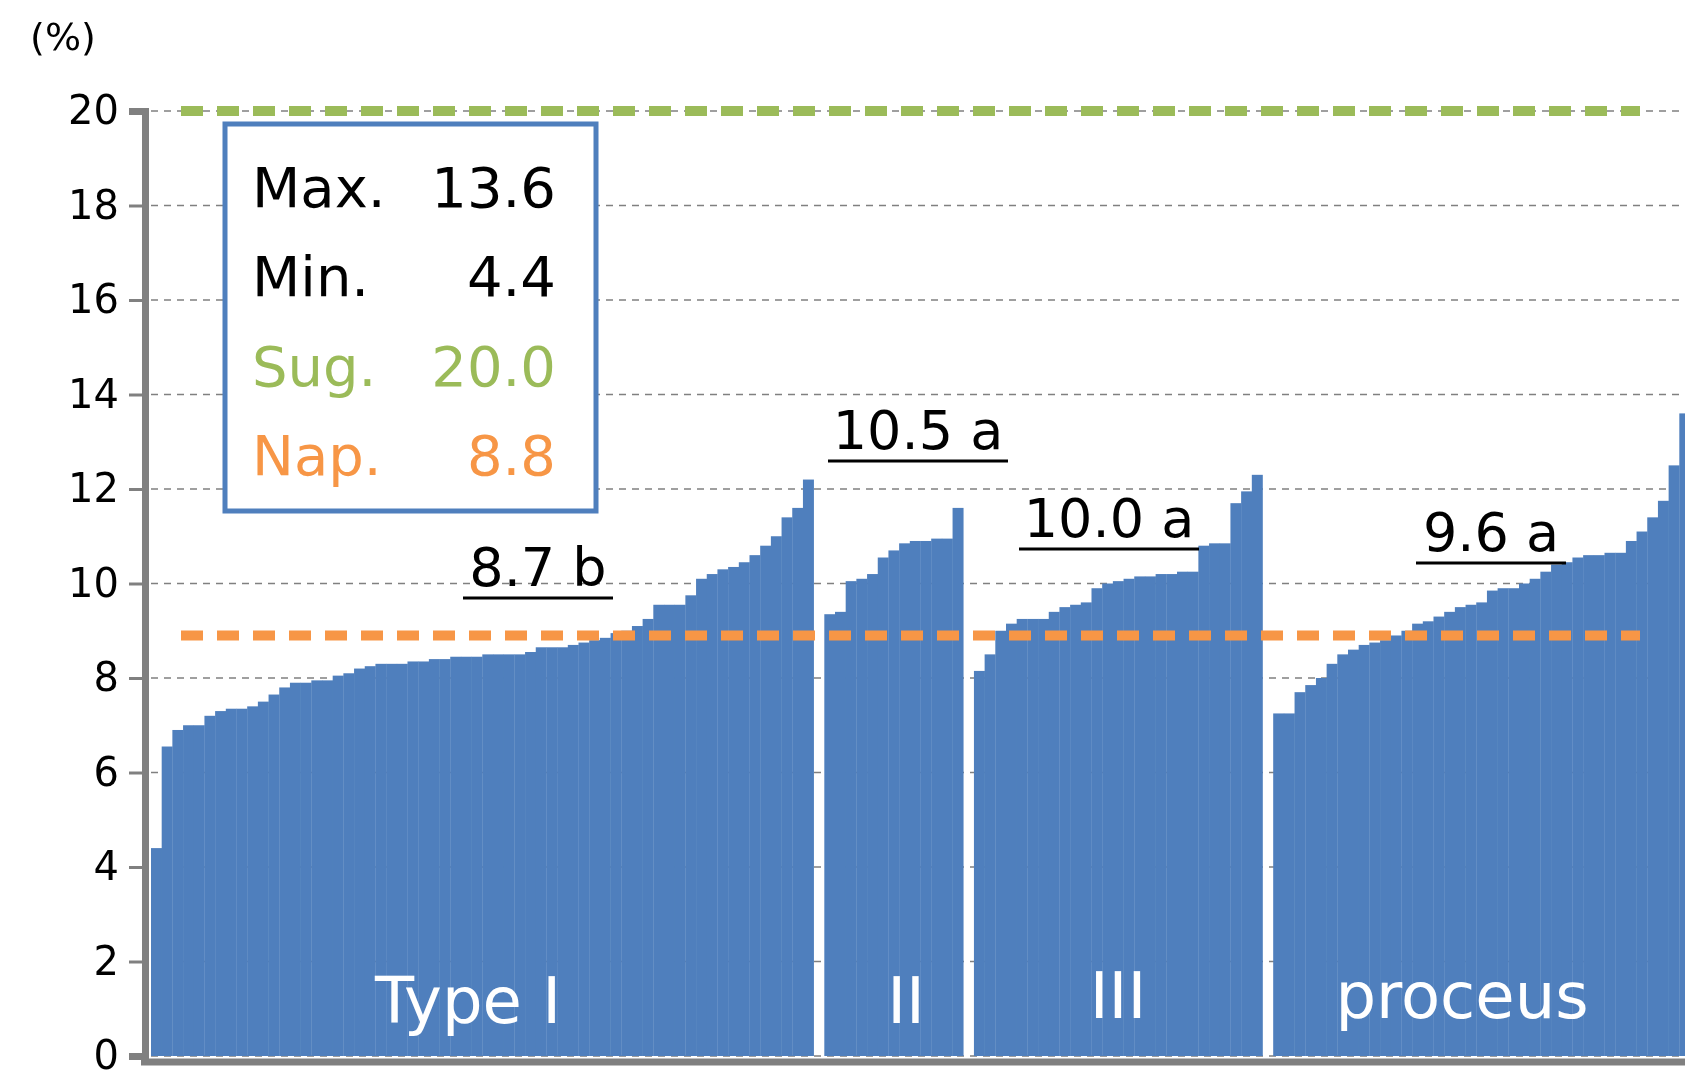 This screenshot has height=1072, width=1685. What do you see at coordinates (93, 110) in the screenshot?
I see `y-tick-label: 20` at bounding box center [93, 110].